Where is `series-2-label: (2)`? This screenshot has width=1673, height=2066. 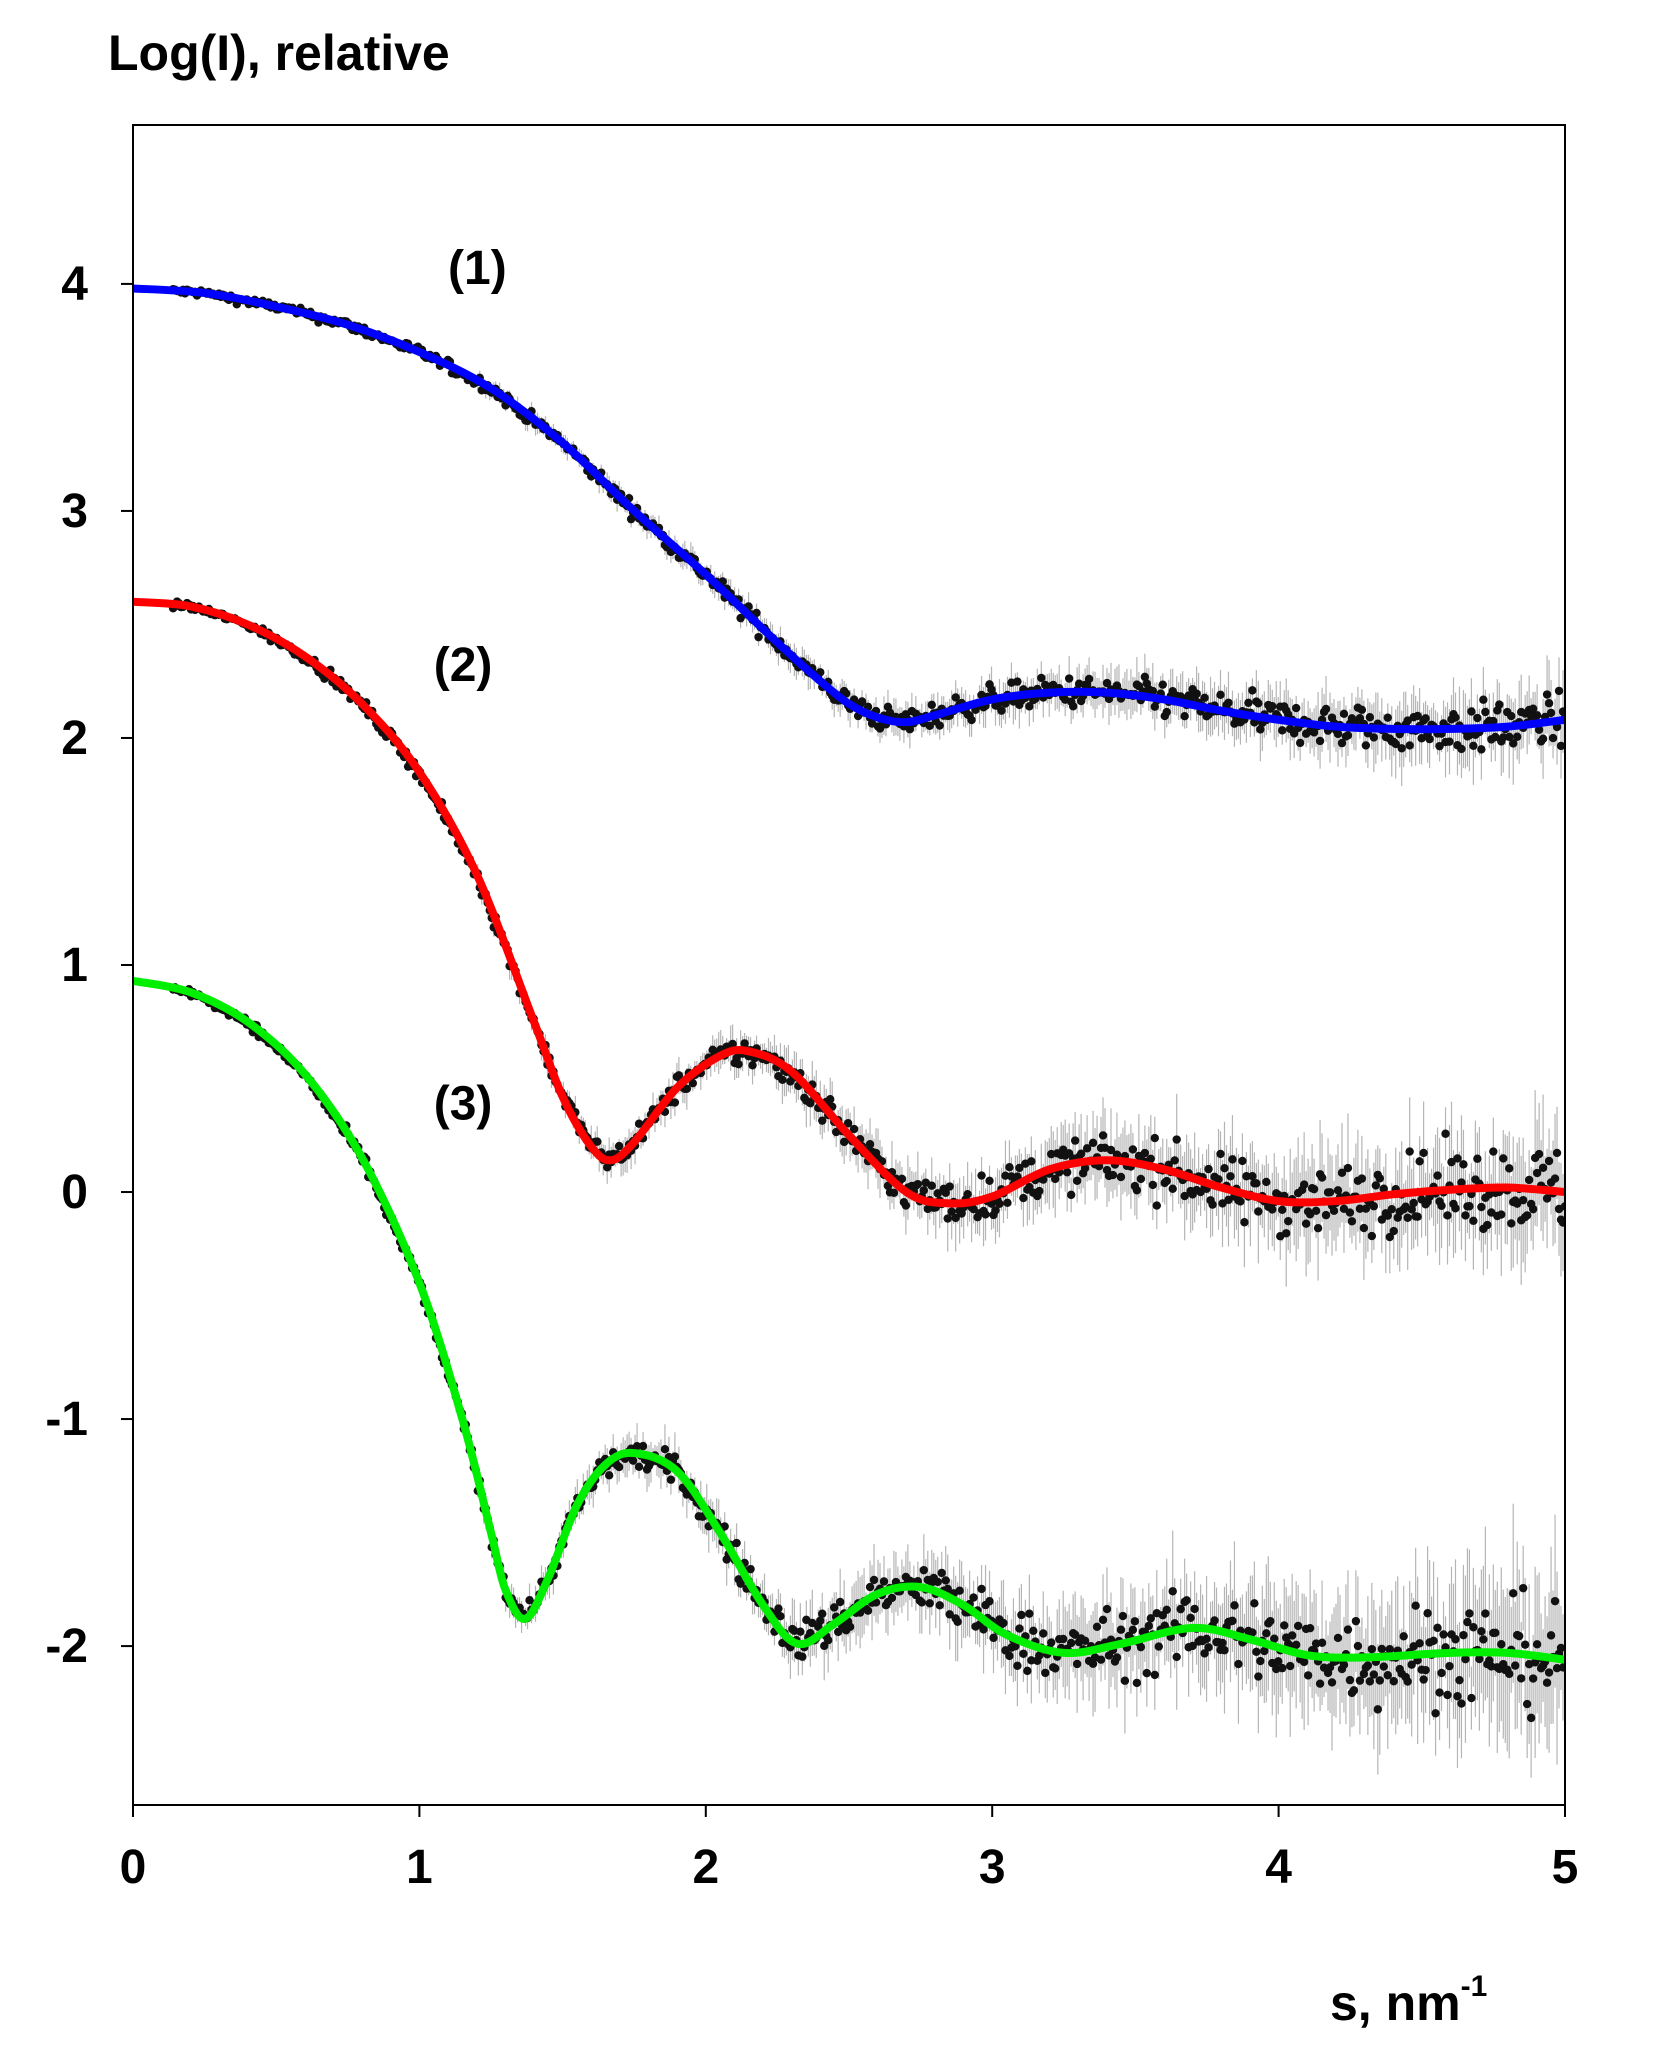 series-2-label: (2) is located at coordinates (463, 665).